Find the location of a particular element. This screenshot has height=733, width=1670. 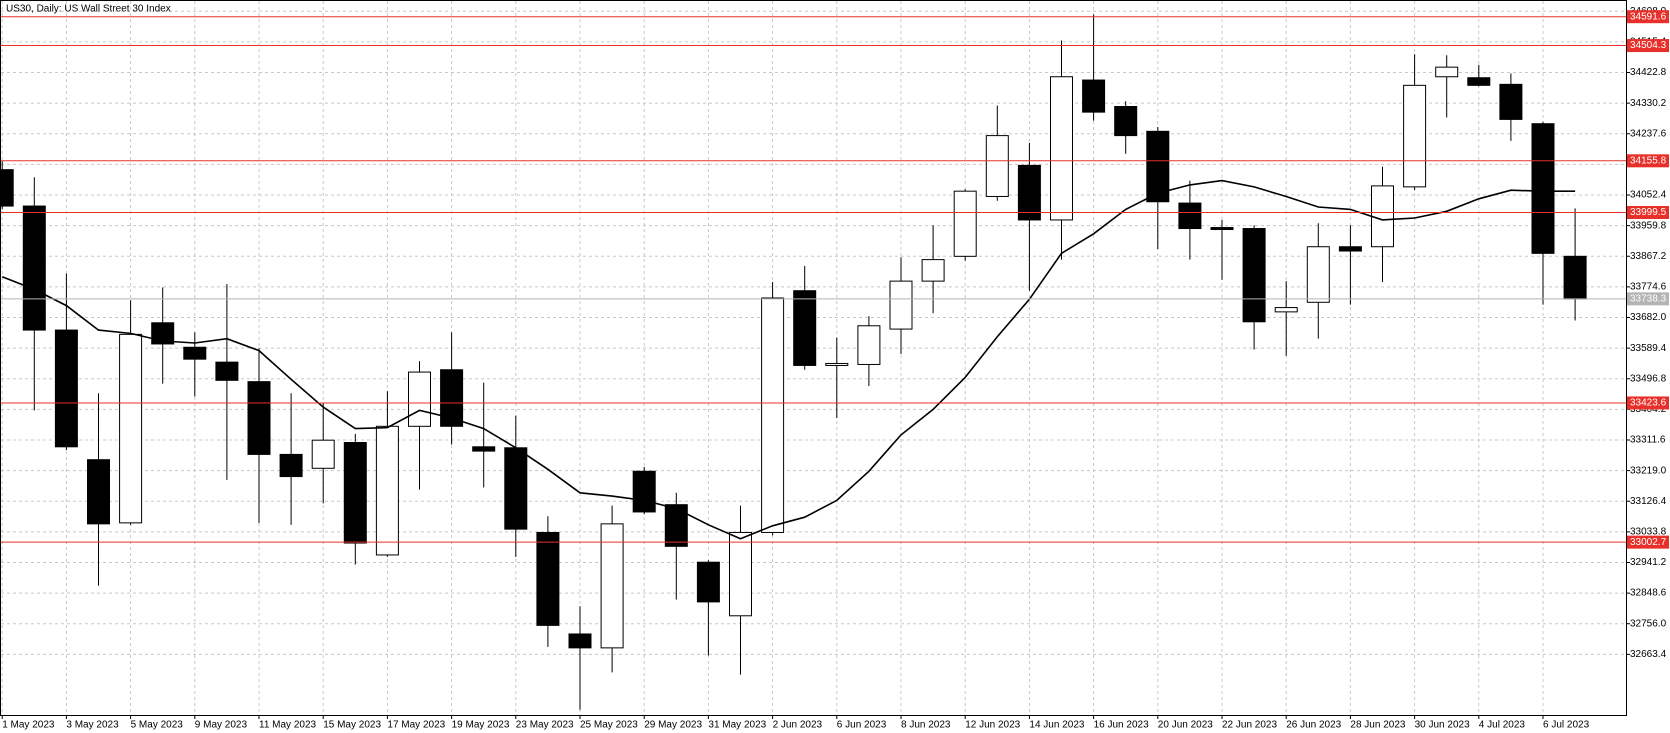

level-label: 34591.6 is located at coordinates (1648, 16).